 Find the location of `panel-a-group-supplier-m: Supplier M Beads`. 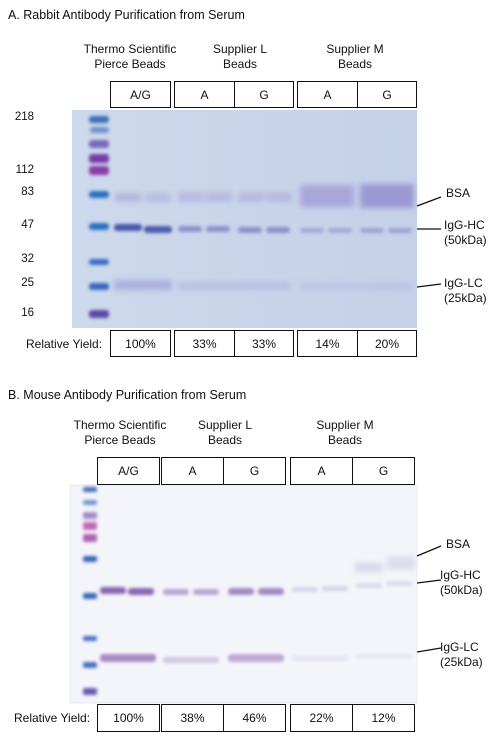

panel-a-group-supplier-m: Supplier M Beads is located at coordinates (355, 57).